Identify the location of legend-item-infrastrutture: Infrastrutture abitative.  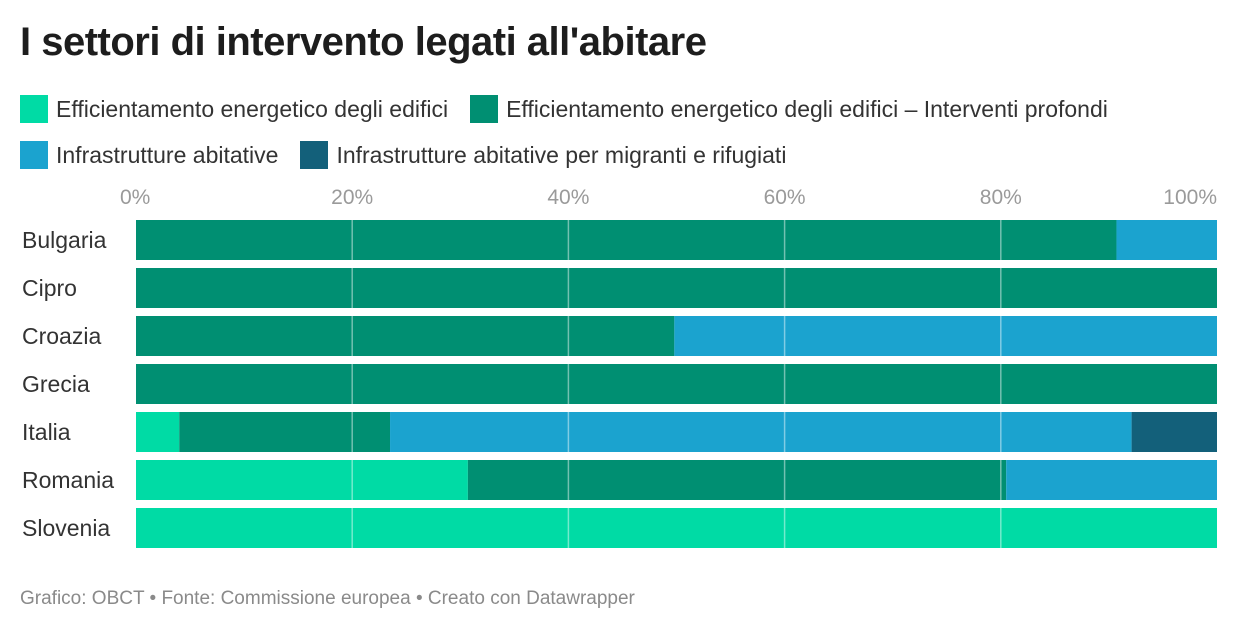
(149, 155).